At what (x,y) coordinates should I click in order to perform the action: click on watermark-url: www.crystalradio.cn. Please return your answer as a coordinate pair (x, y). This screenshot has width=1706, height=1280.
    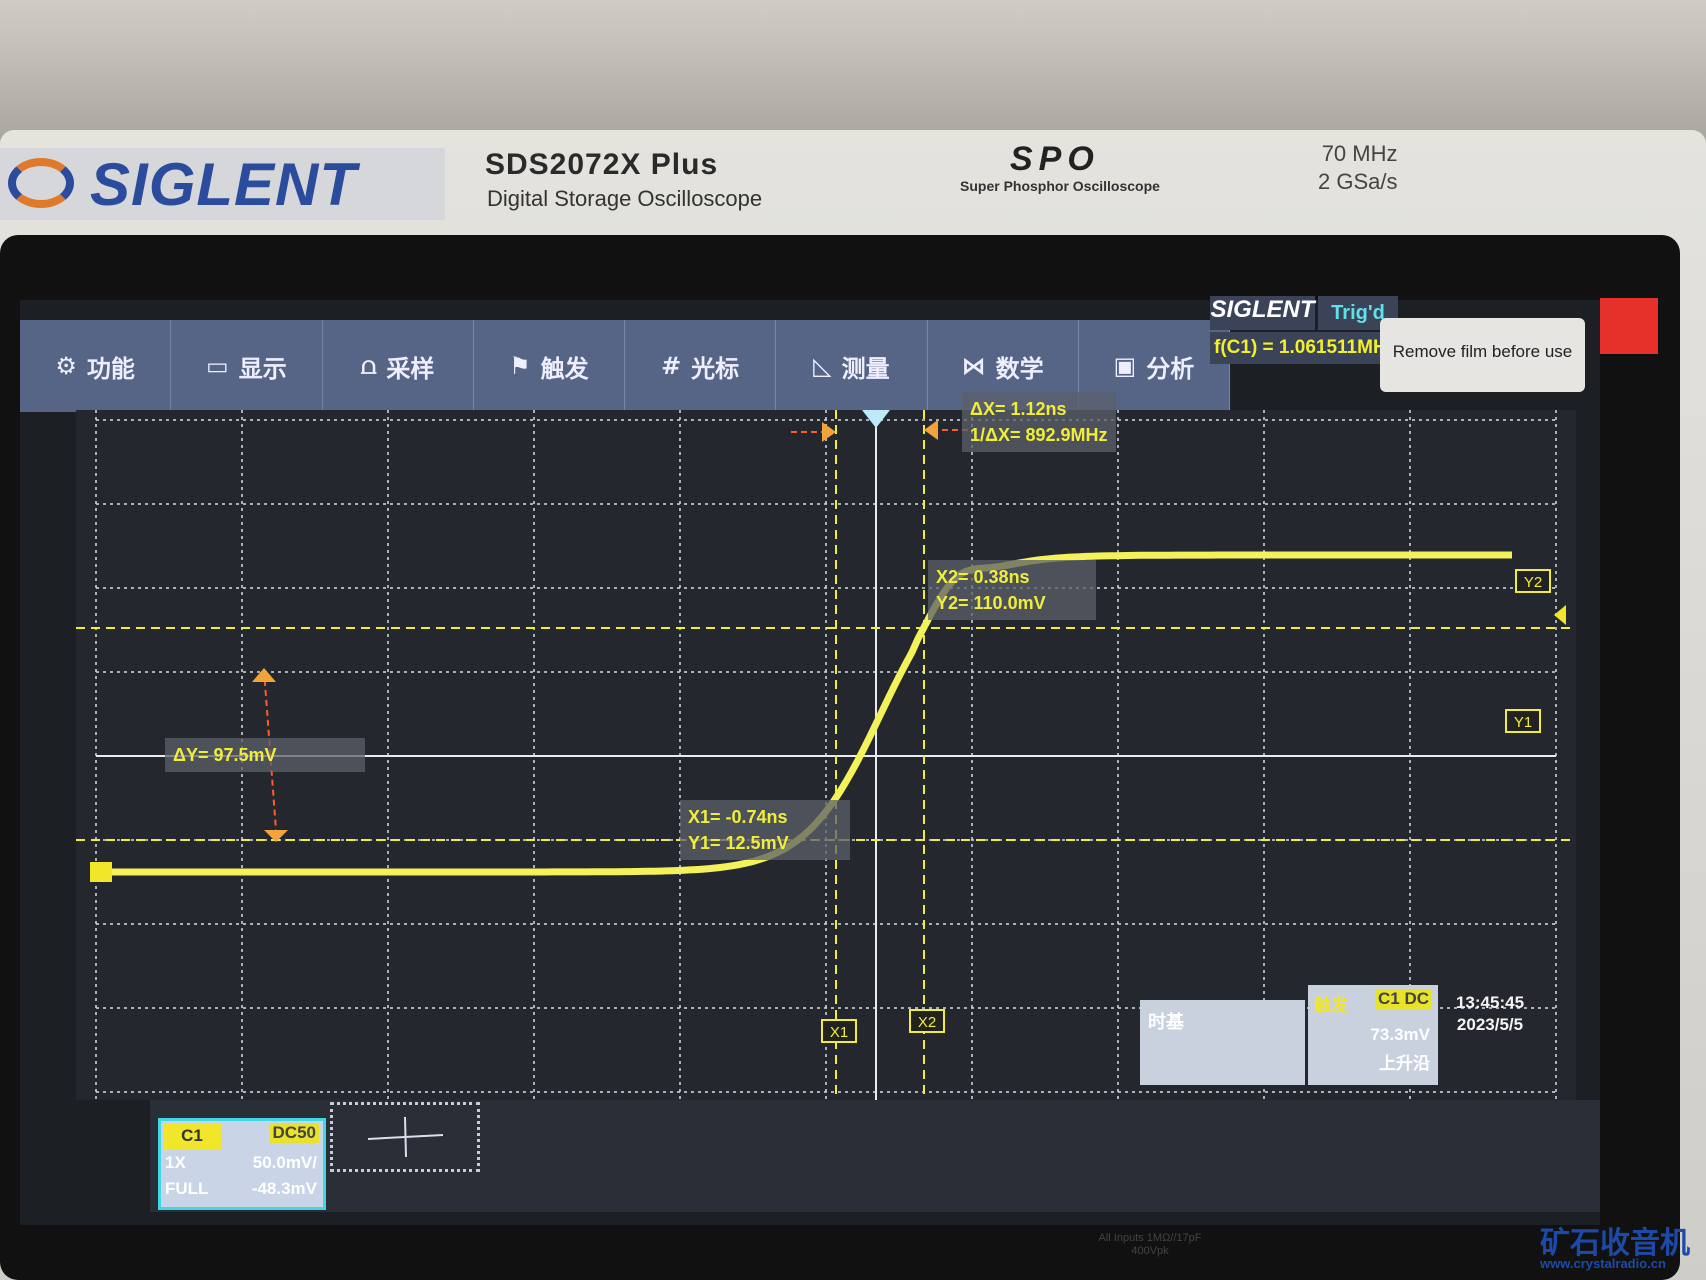
    Looking at the image, I should click on (1603, 1263).